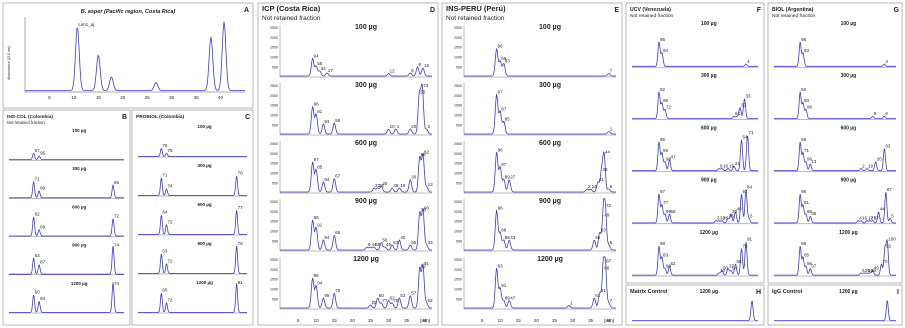 The width and height of the screenshot is (905, 328). Describe the element at coordinates (275, 184) in the screenshot. I see `panel-d-row-2-ytick-1: 500` at that location.